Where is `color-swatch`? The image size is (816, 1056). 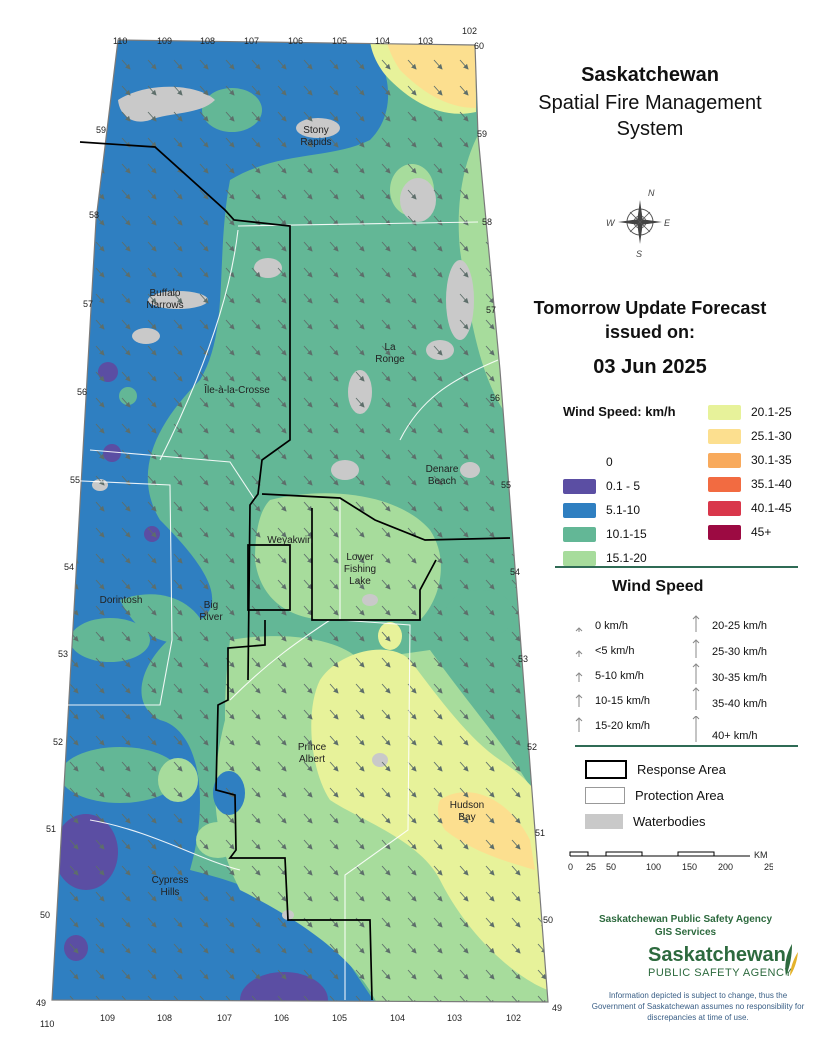
color-swatch is located at coordinates (579, 486).